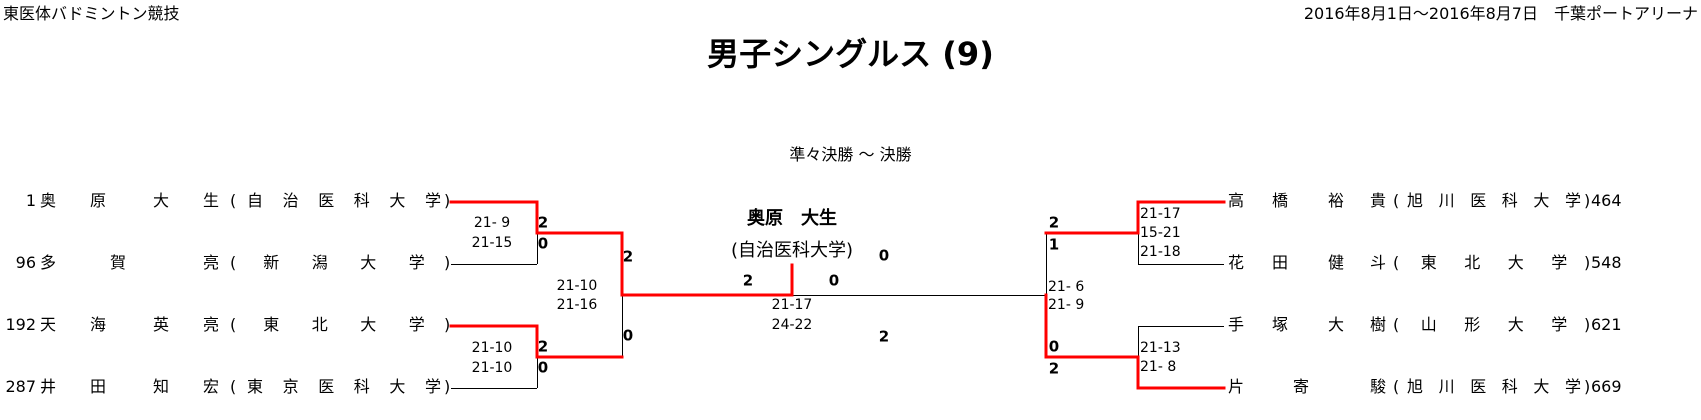 The width and height of the screenshot is (1701, 420). Describe the element at coordinates (792, 325) in the screenshot. I see `game-score: 24-22` at that location.